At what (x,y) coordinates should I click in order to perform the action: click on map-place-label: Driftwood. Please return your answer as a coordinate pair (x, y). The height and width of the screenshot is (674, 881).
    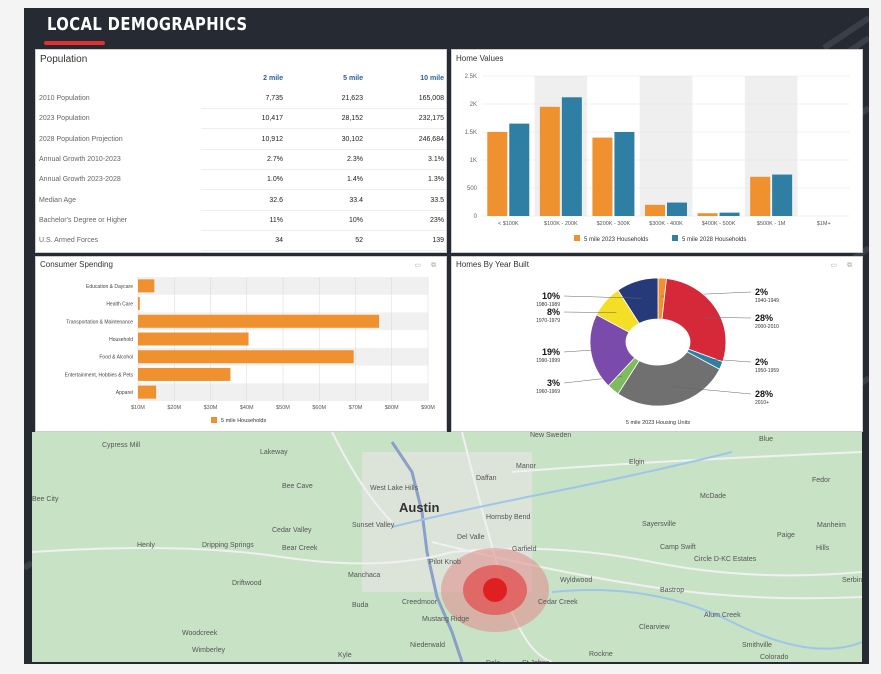
    Looking at the image, I should click on (247, 583).